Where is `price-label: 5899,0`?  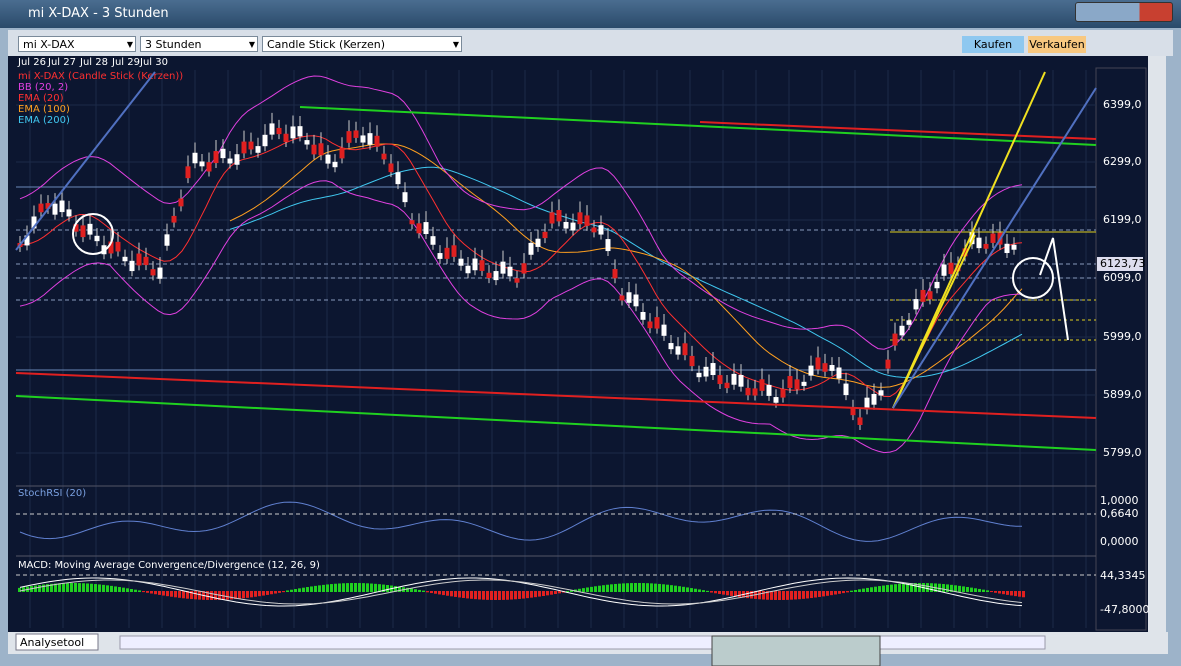 price-label: 5899,0 is located at coordinates (1122, 394).